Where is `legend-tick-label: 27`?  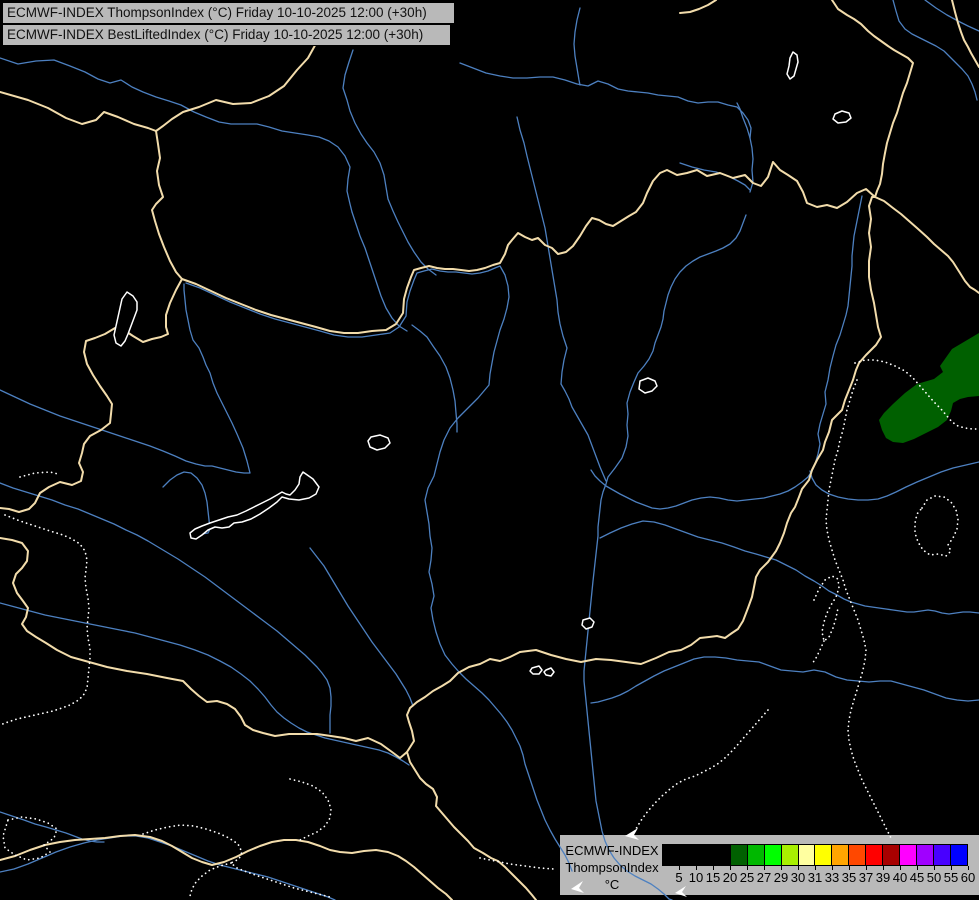
legend-tick-label: 27 is located at coordinates (764, 877).